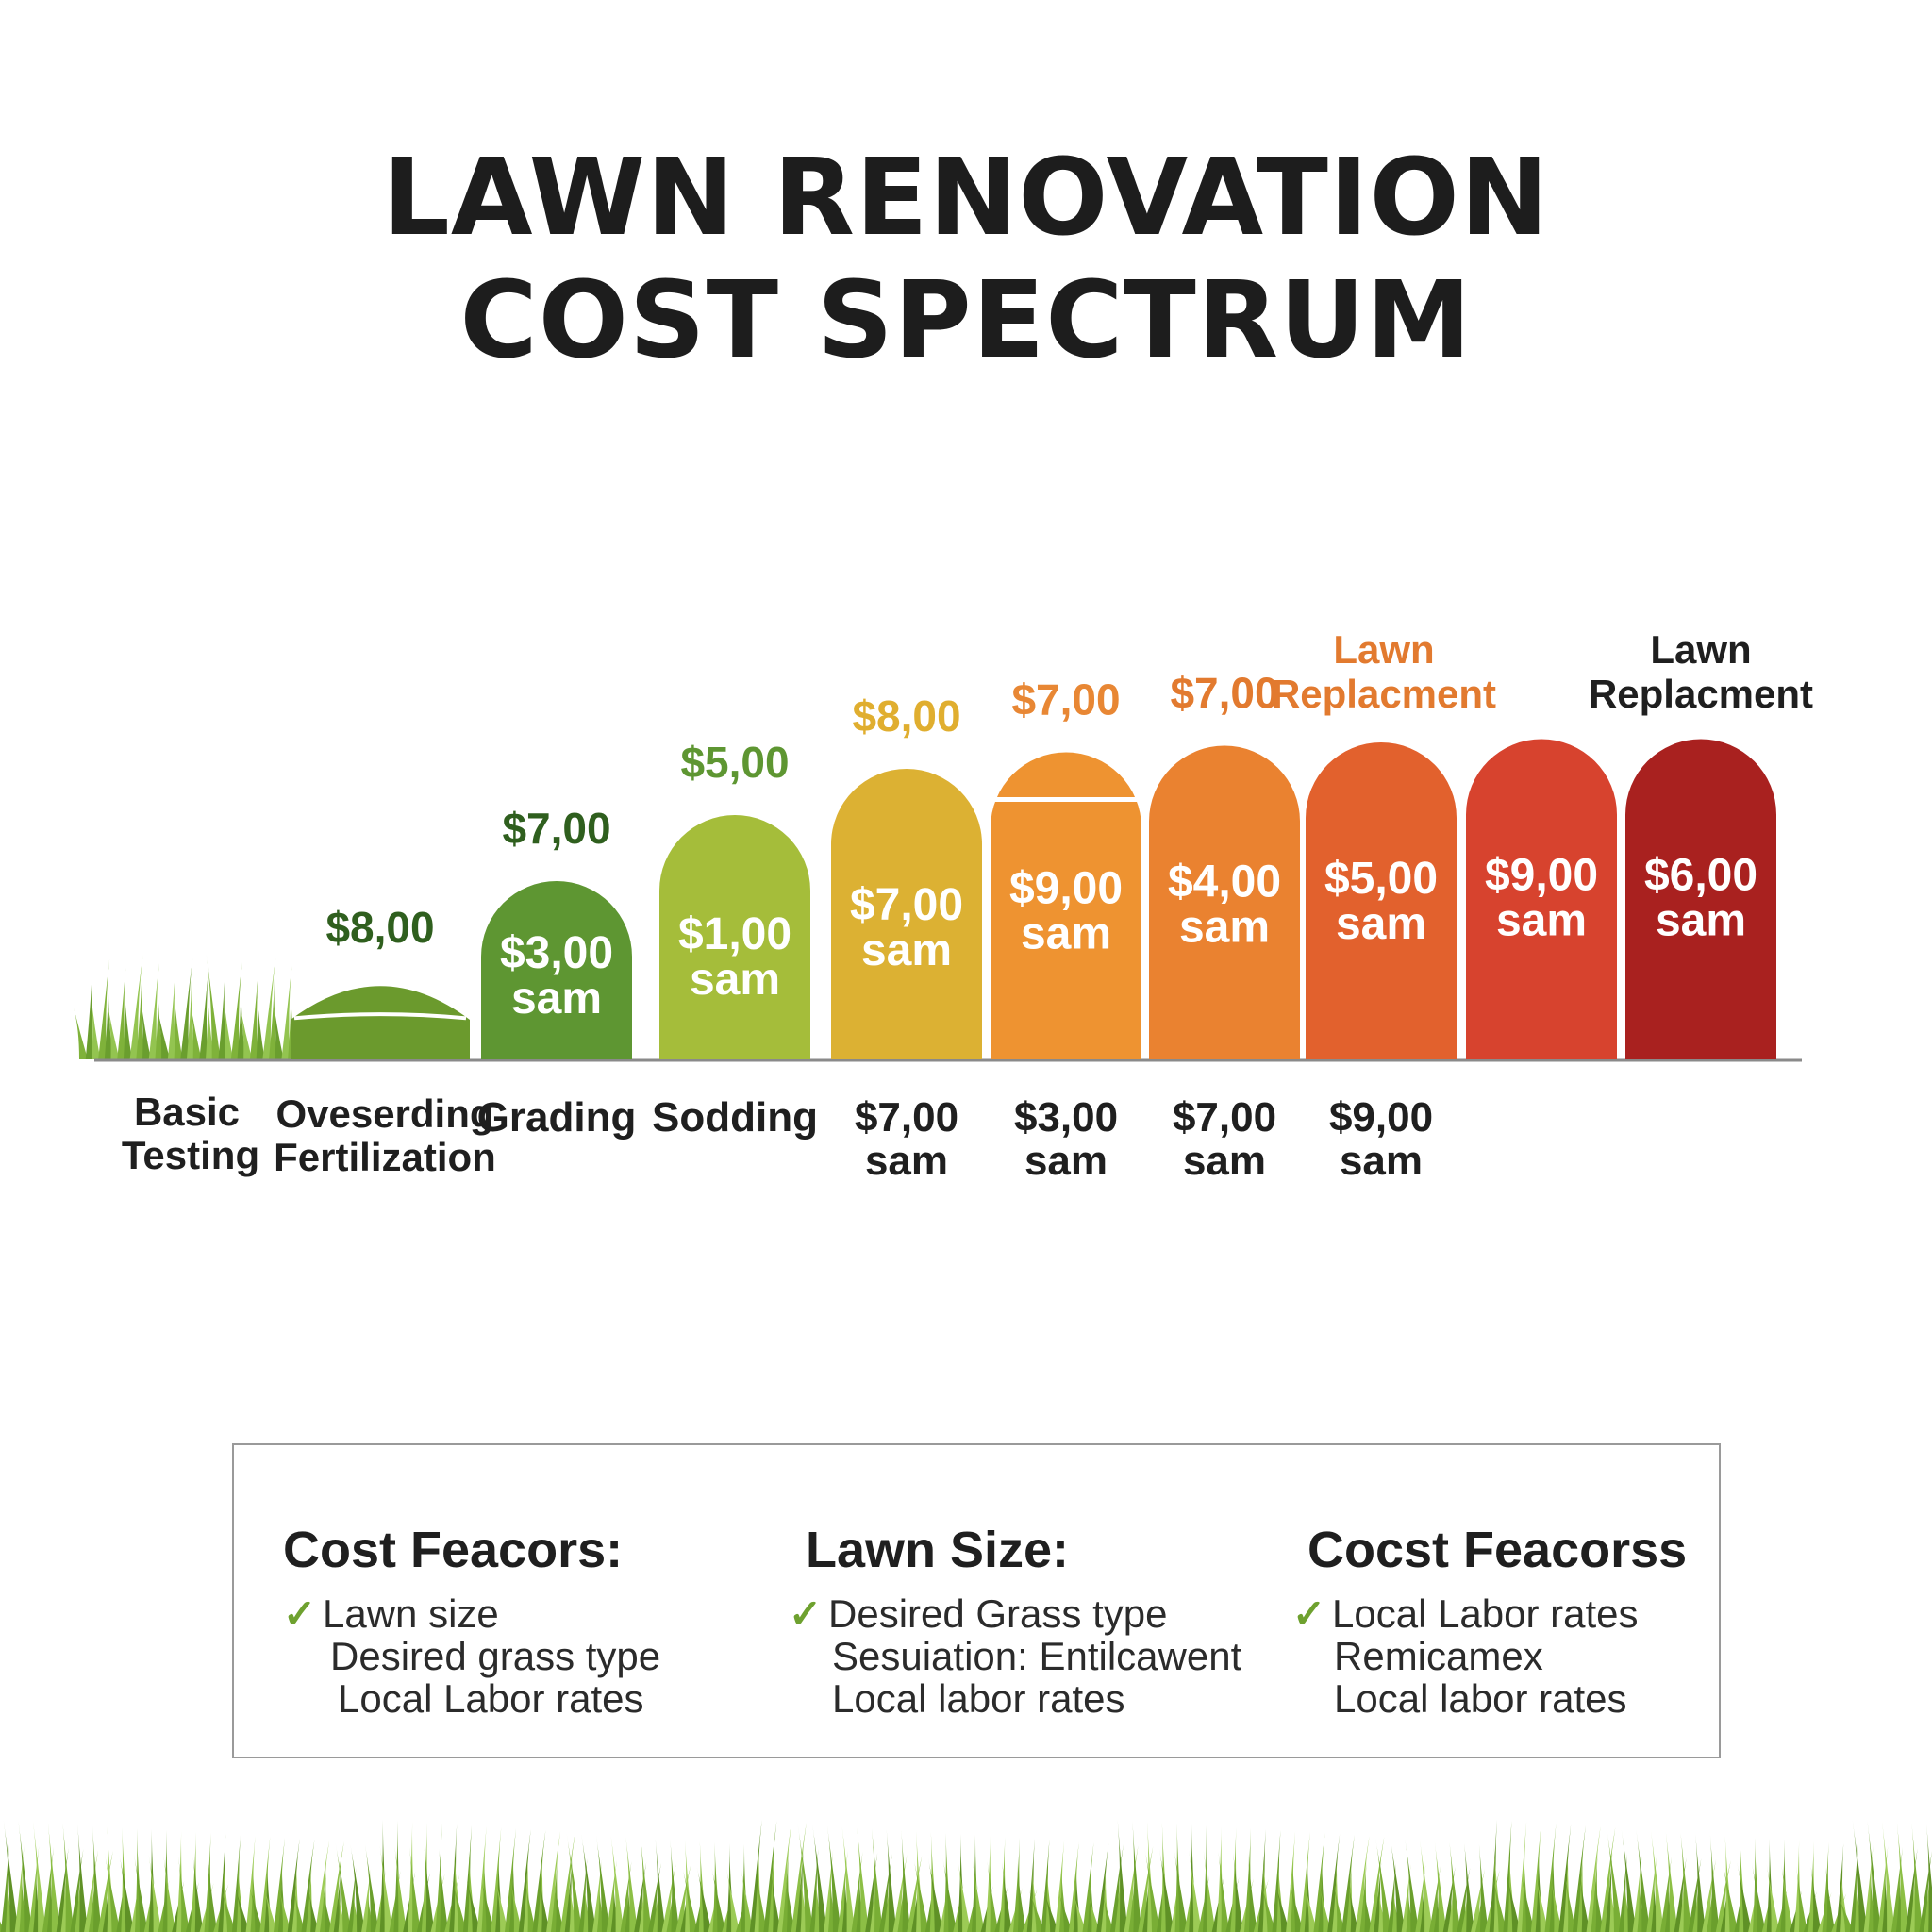 The width and height of the screenshot is (1932, 1932). Describe the element at coordinates (491, 1699) in the screenshot. I see `factor-item: Local Labor rates` at that location.